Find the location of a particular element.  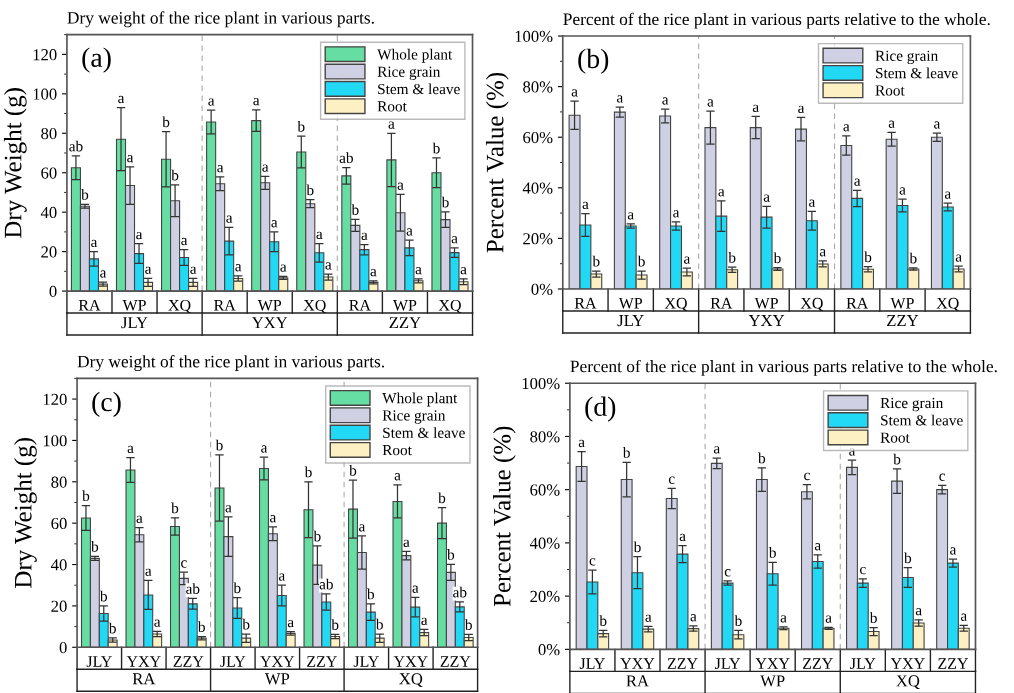

x-tick-label: XQ is located at coordinates (676, 304).